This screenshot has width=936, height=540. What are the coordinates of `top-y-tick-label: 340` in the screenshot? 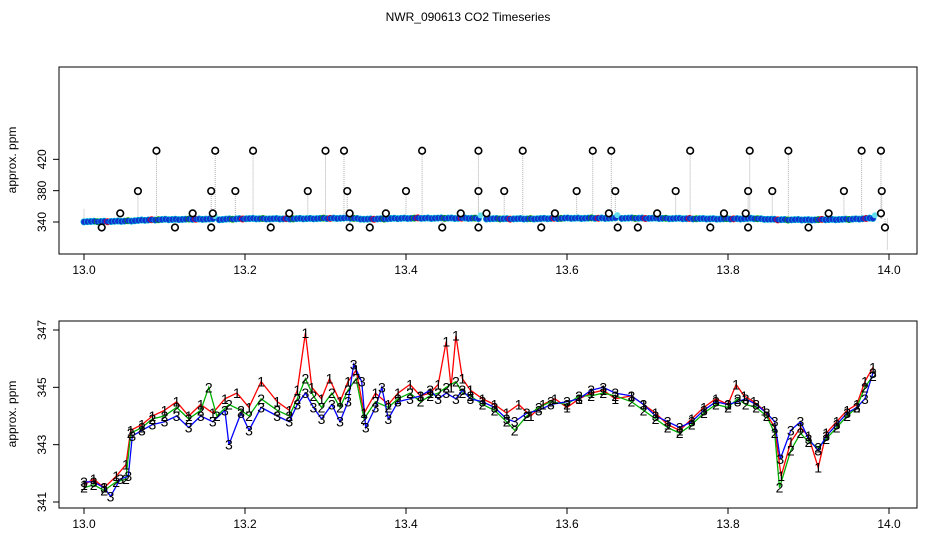 It's located at (42, 222).